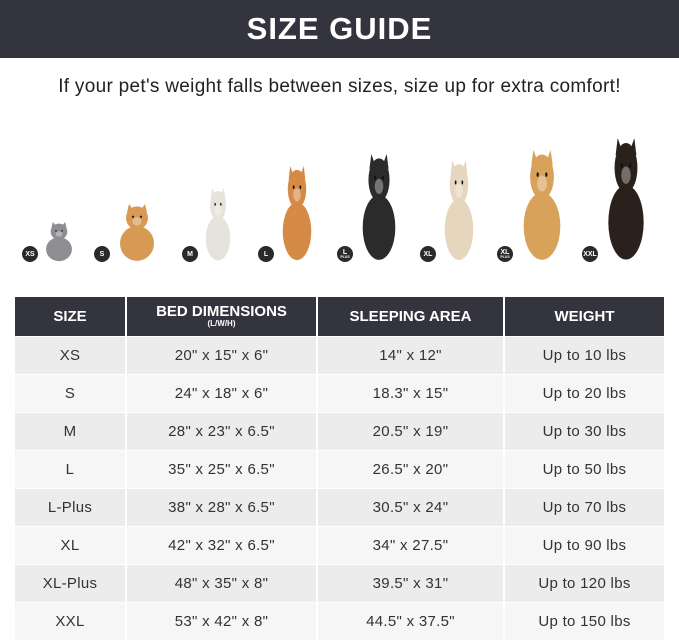 Image resolution: width=679 pixels, height=641 pixels. Describe the element at coordinates (221, 545) in the screenshot. I see `cell-bed-dimensions: 42" x 32" x 6.5"` at that location.